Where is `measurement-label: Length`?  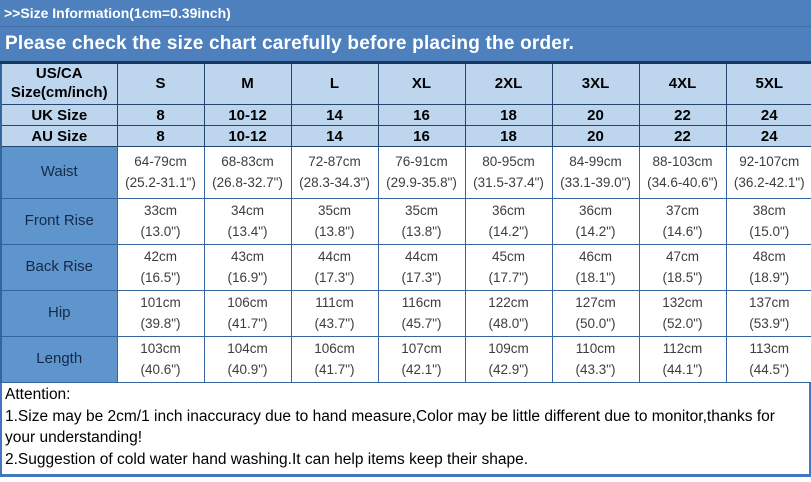
measurement-label: Length is located at coordinates (59, 359).